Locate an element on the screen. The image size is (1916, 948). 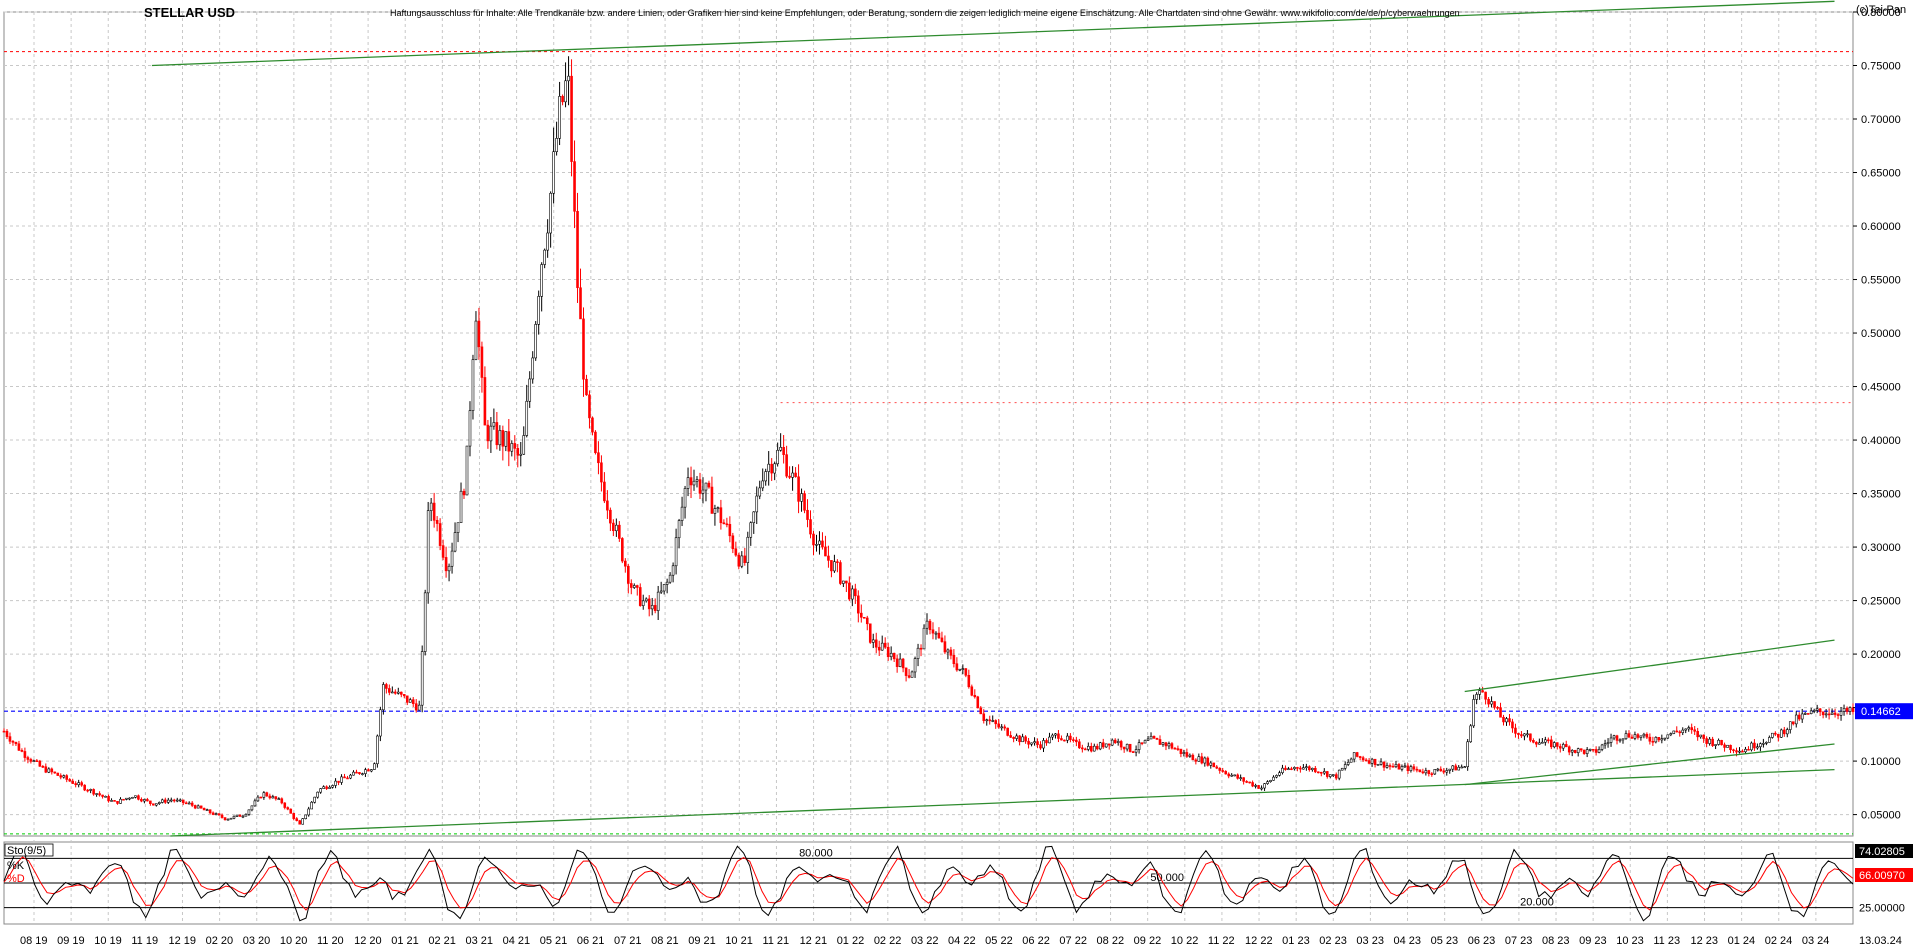
last-date-label: 13.03.24 is located at coordinates (1880, 941).